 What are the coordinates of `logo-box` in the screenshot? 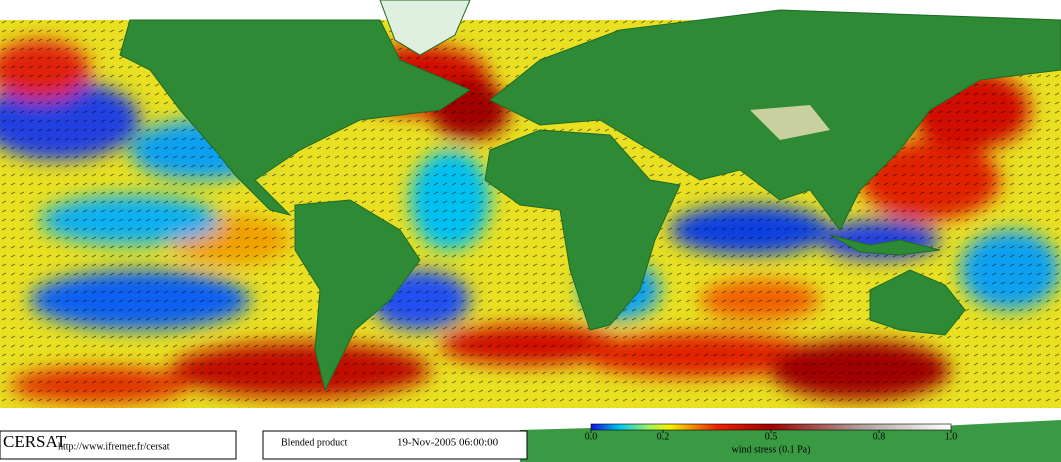 It's located at (118, 445).